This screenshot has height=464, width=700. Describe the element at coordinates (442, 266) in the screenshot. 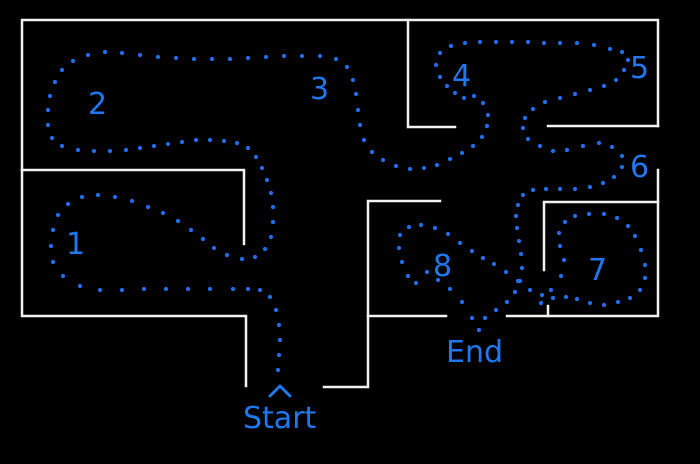

I see `room-label-8: 8` at that location.